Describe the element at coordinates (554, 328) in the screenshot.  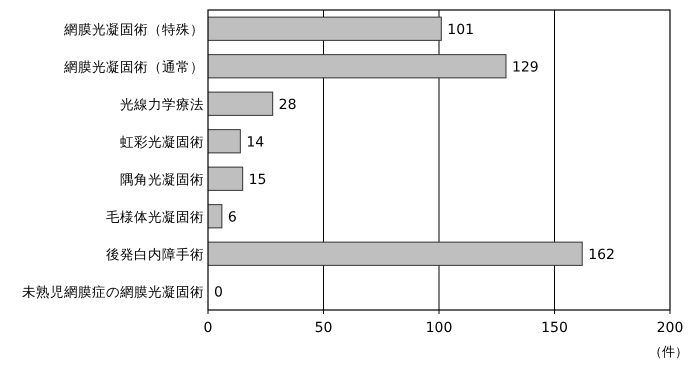
I see `x-tick-label: 150` at that location.